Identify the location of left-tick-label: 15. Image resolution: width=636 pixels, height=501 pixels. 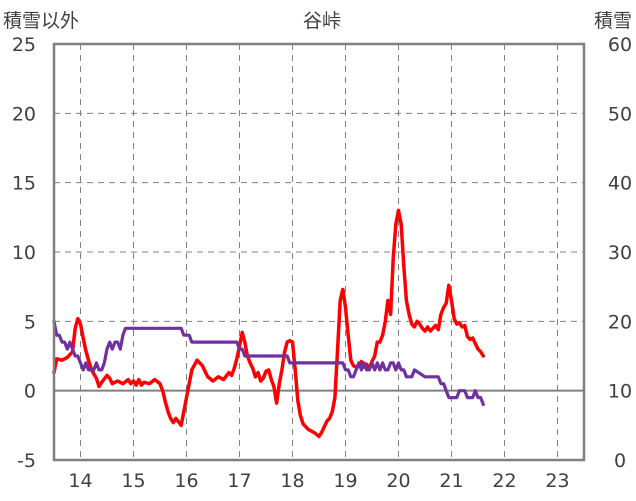
(24, 184).